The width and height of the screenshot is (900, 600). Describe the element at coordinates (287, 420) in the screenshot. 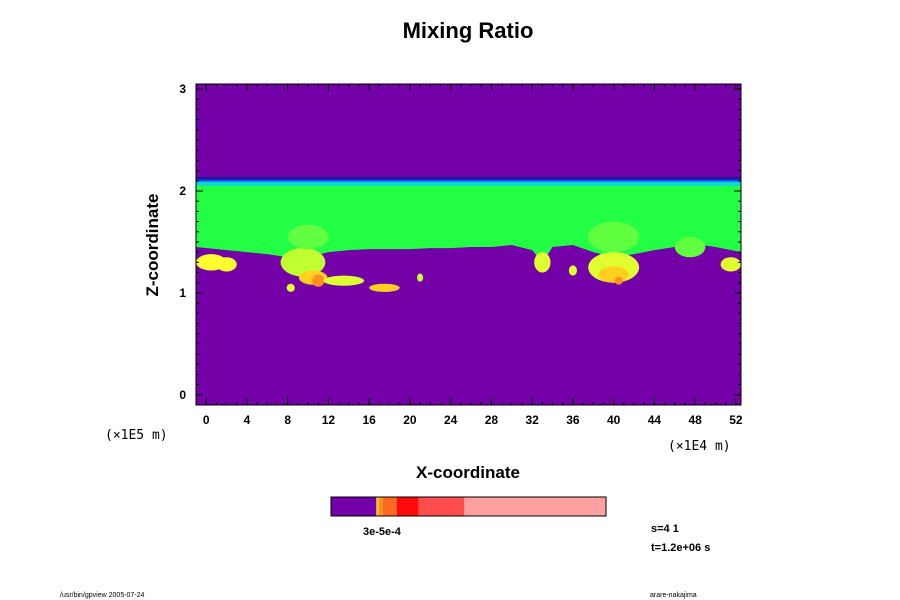

I see `x-tick-label: 8` at that location.